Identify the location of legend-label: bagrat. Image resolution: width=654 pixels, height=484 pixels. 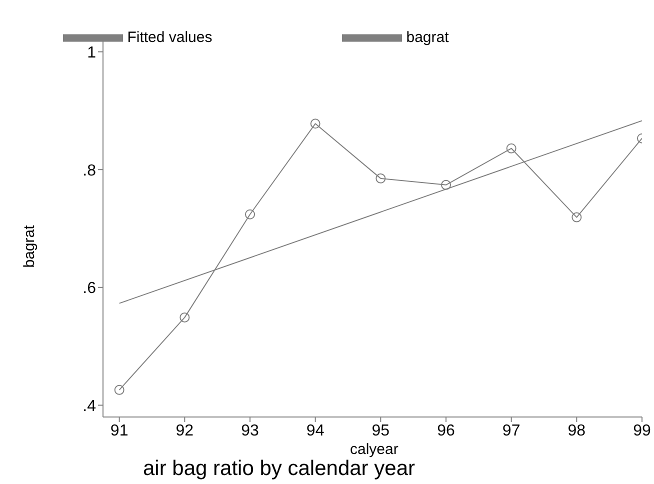
(427, 37).